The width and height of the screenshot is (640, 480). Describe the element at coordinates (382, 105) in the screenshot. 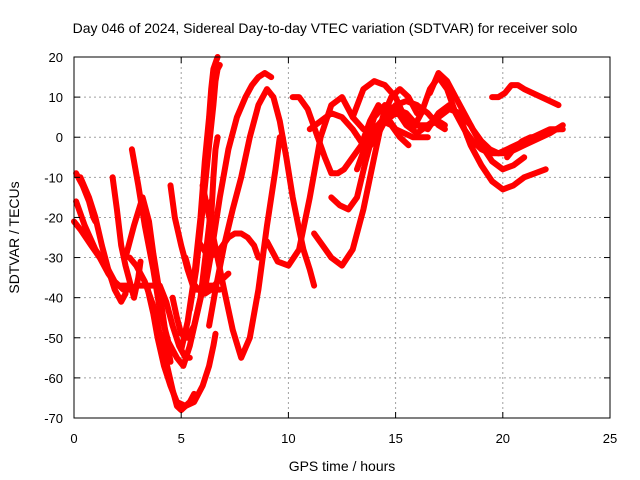

I see `series-line-s27` at that location.